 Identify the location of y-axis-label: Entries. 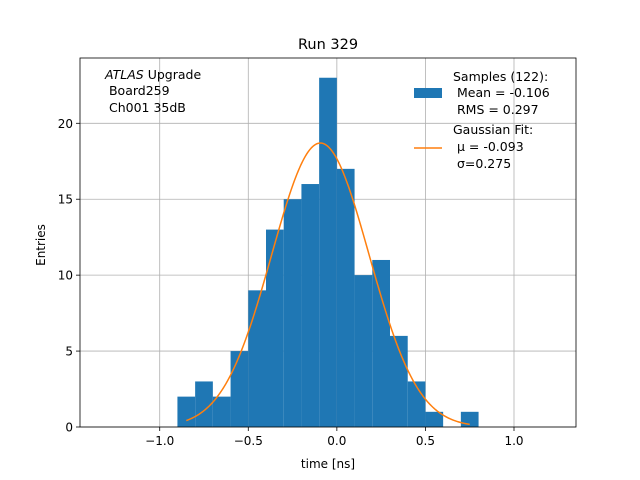
(41, 245).